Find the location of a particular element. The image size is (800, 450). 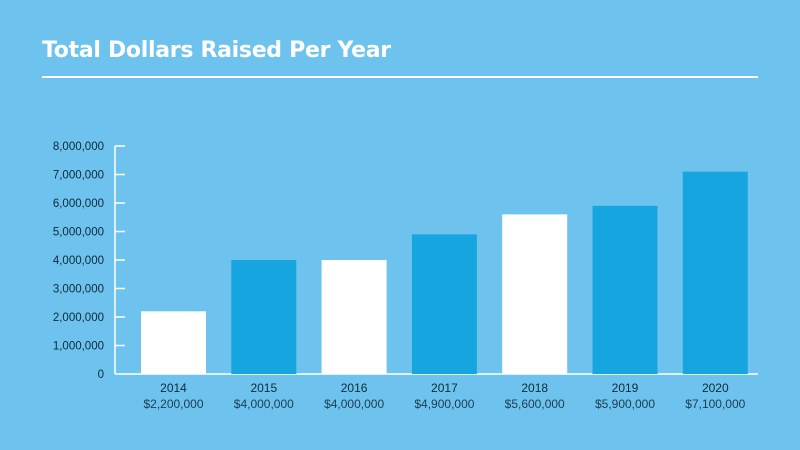

x-tick-label: 2016 is located at coordinates (354, 388).